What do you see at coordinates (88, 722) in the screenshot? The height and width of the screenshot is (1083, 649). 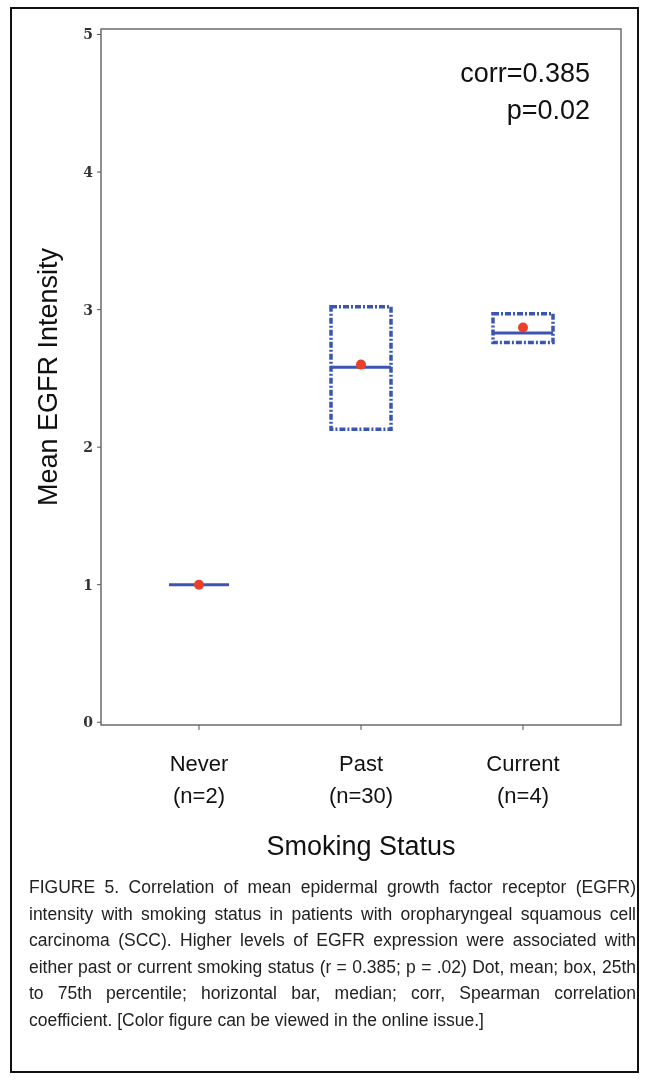 I see `y-tick-label: 0` at bounding box center [88, 722].